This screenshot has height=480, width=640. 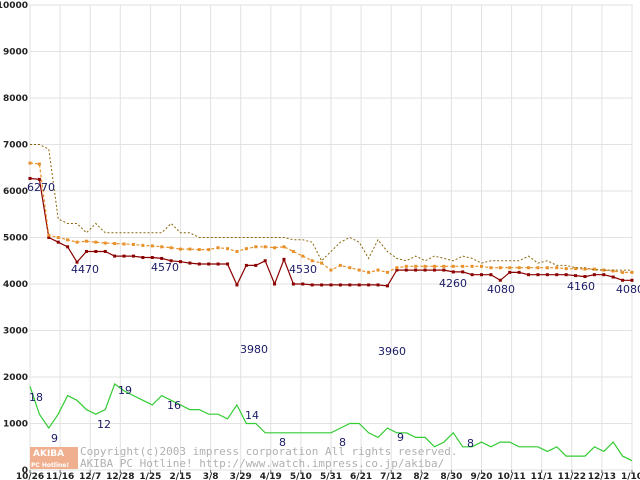 What do you see at coordinates (150, 476) in the screenshot?
I see `x-tick-label: 1/25` at bounding box center [150, 476].